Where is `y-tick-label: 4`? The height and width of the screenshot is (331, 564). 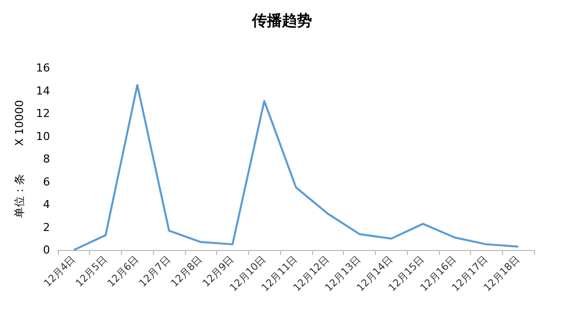
y-tick-label: 4 is located at coordinates (46, 204).